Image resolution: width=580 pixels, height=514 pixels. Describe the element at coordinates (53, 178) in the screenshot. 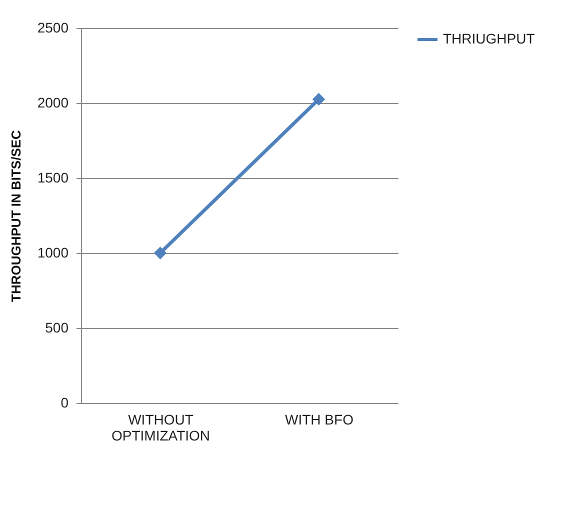

I see `y-tick-label: 1500` at that location.